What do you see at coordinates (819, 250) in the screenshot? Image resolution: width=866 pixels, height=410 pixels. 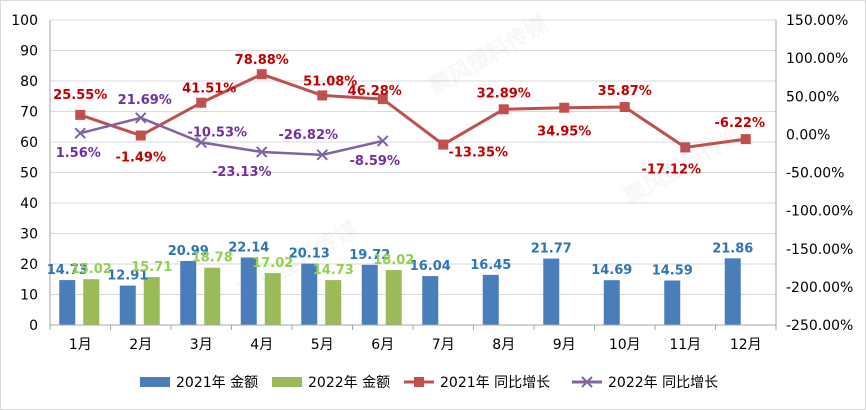 I see `y-right-tick-label: -150.00%` at bounding box center [819, 250].